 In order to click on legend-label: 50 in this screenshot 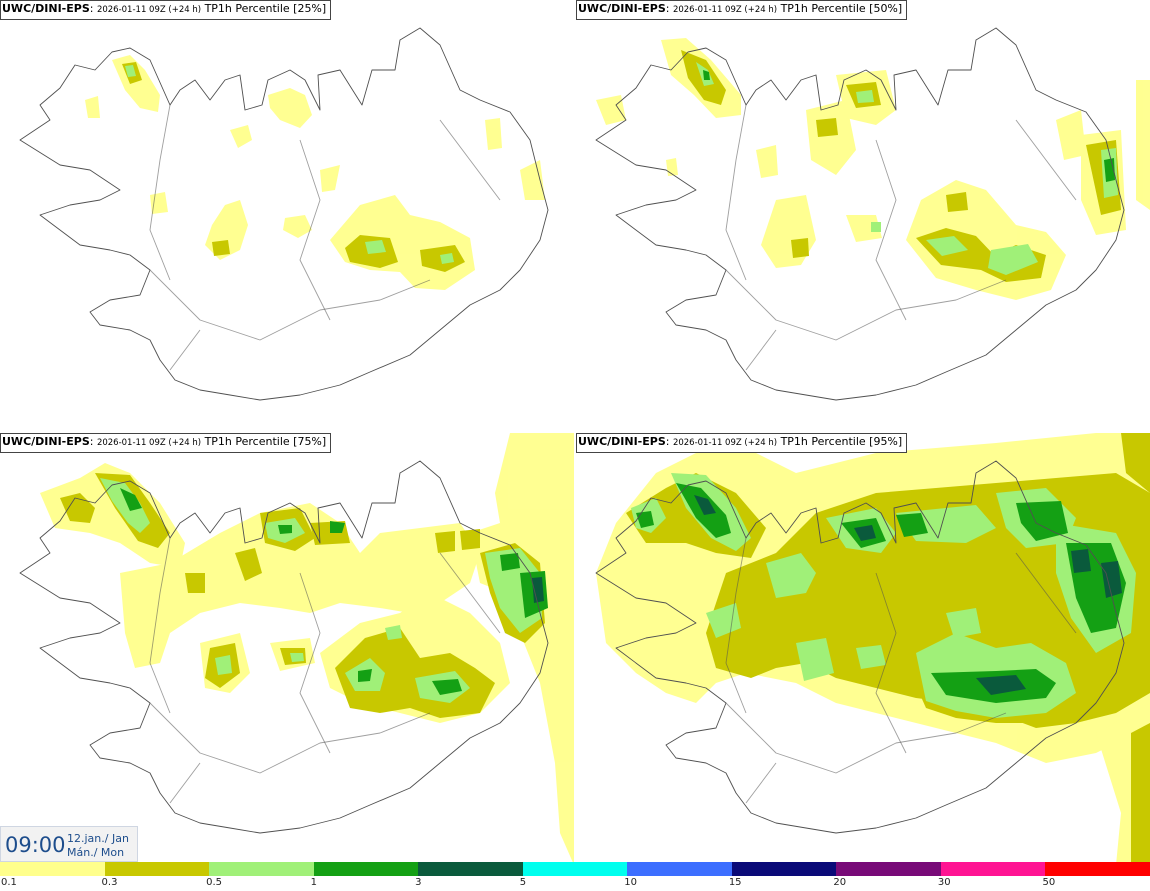, I will do `click(1049, 882)`.